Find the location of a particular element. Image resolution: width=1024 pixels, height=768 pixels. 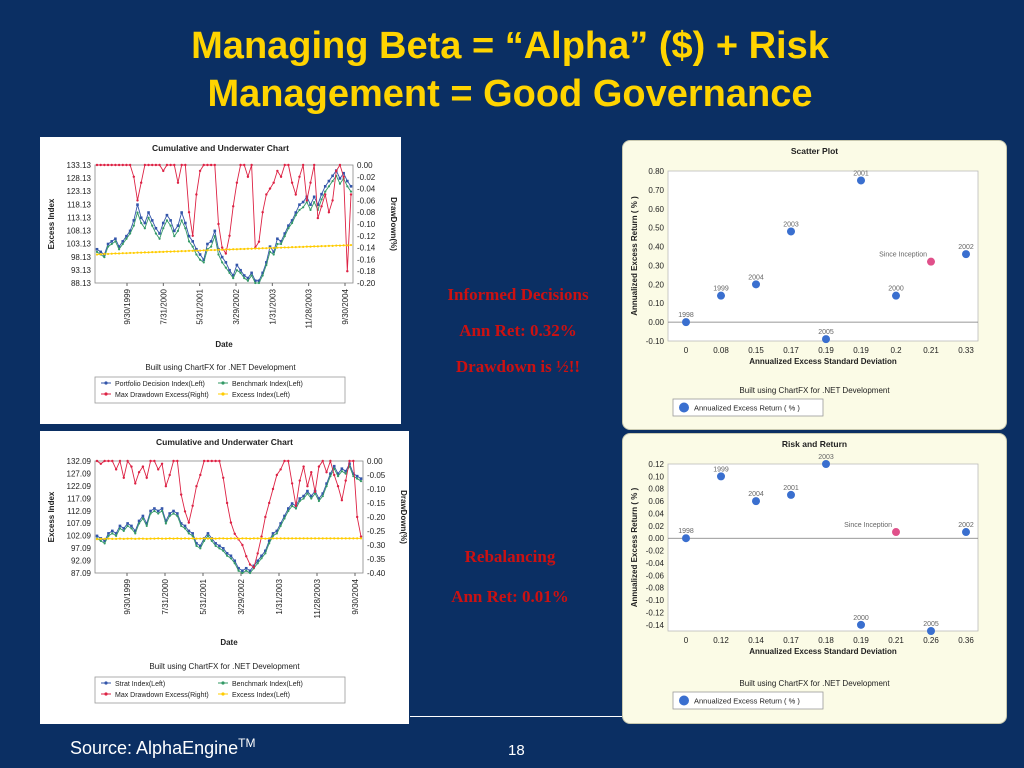

point-label: 1998 is located at coordinates (686, 315).